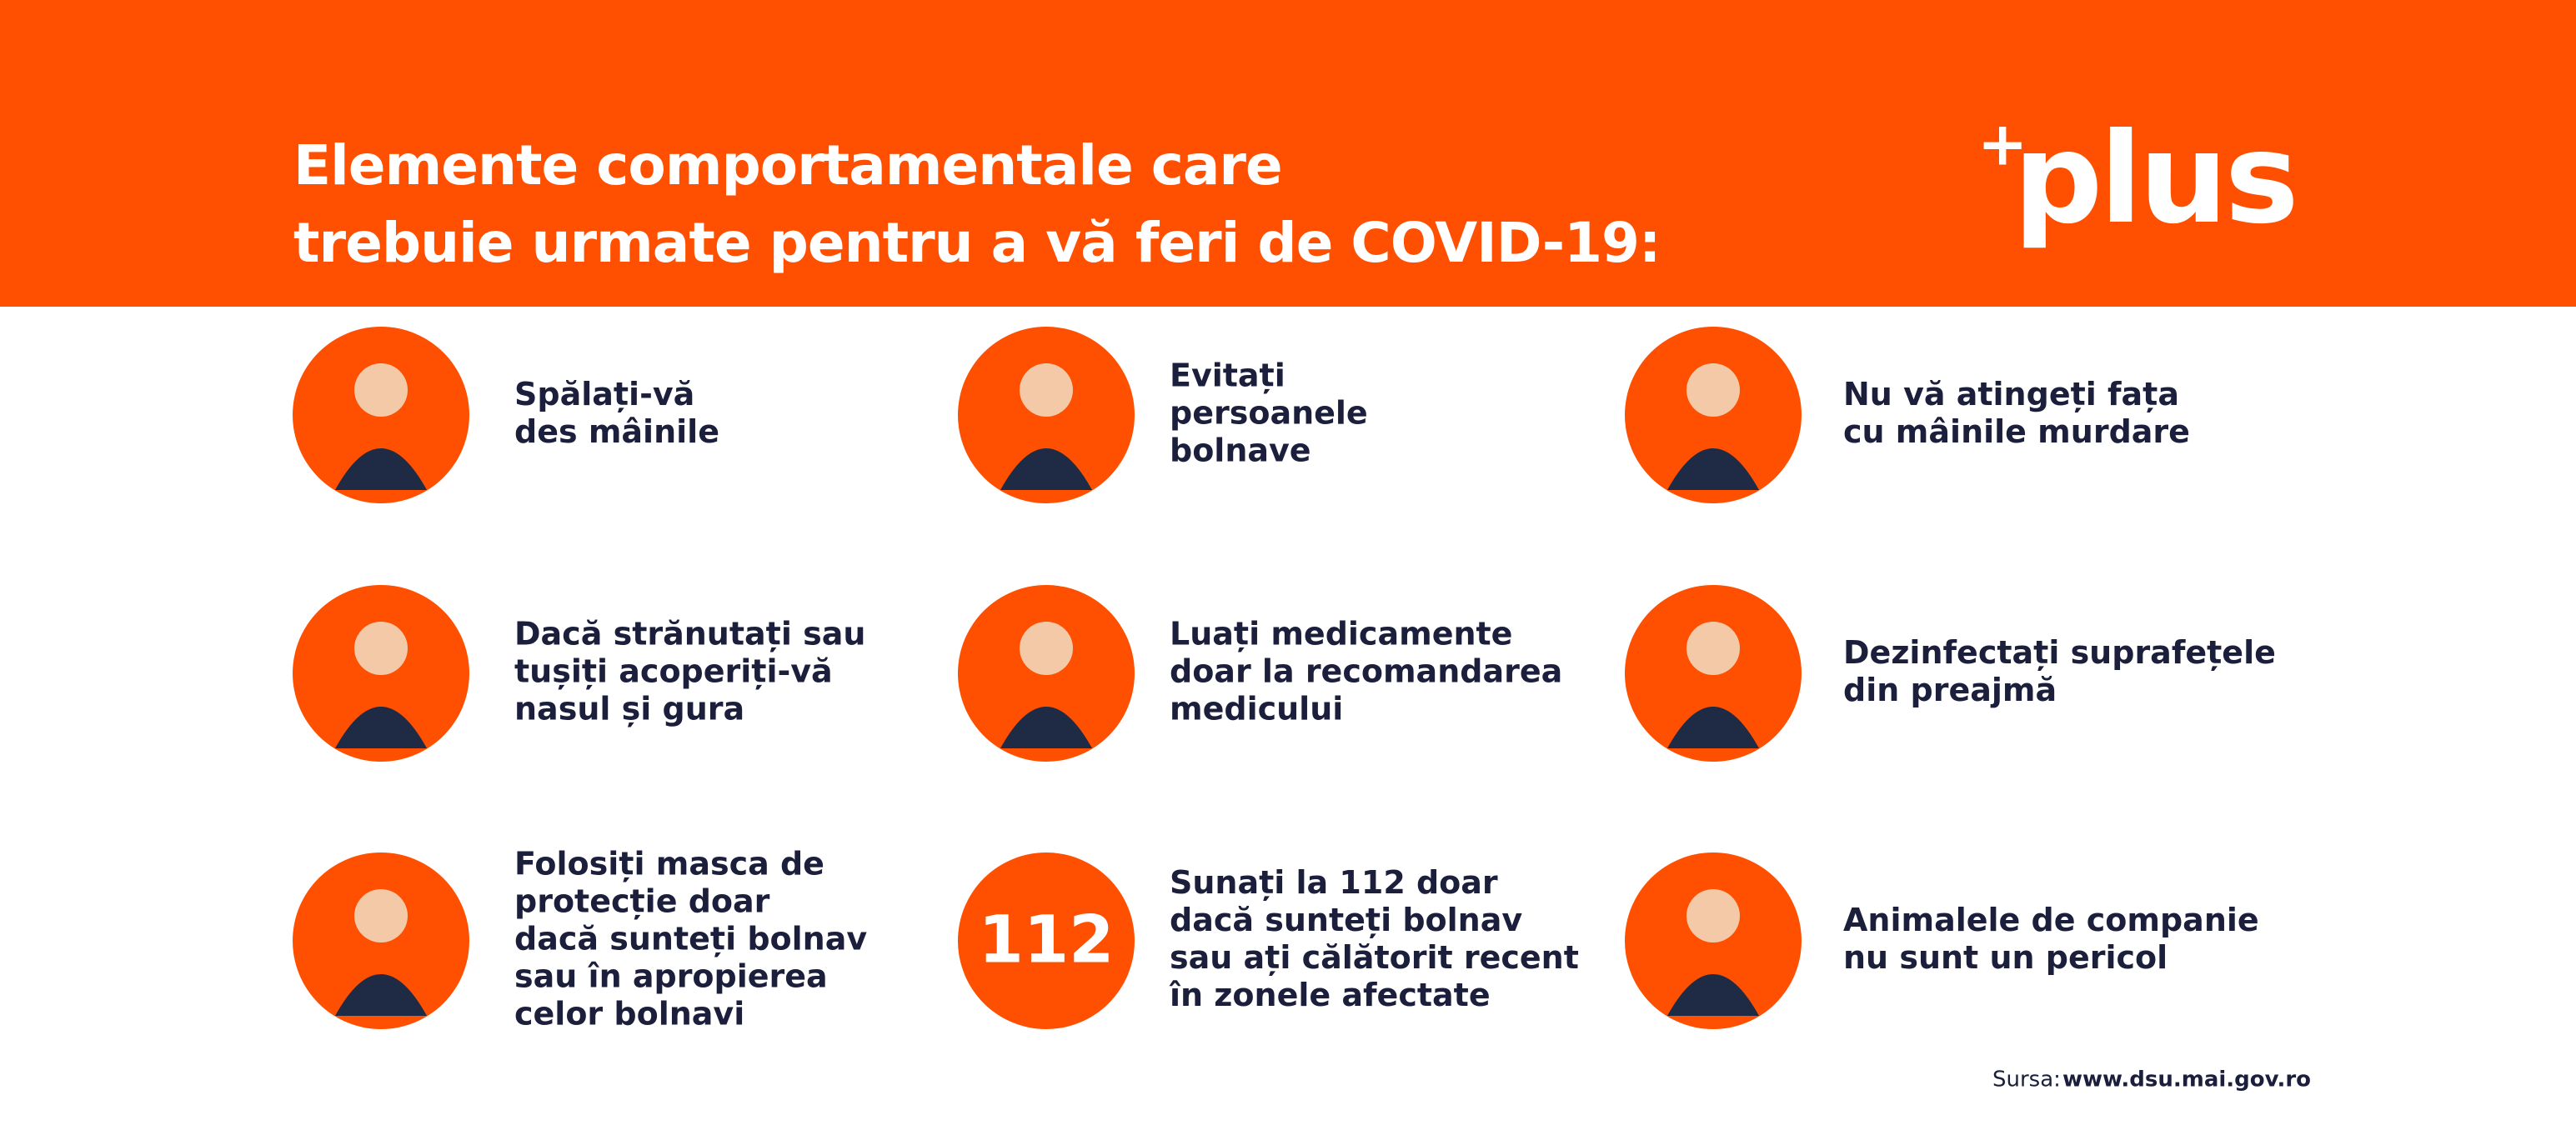  What do you see at coordinates (2026, 1080) in the screenshot?
I see `source-label: Sursa:` at bounding box center [2026, 1080].